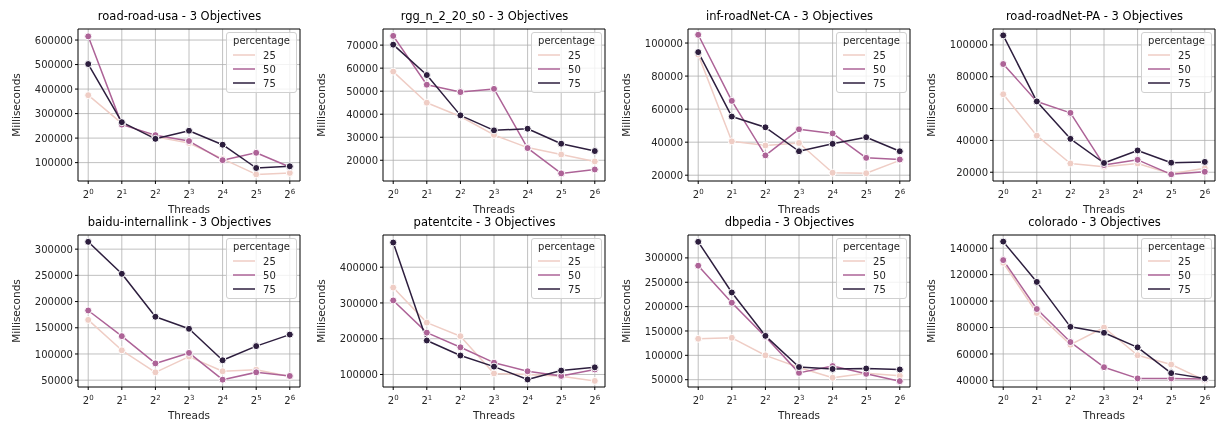 This screenshot has width=1231, height=427. I want to click on y-tick-label: 30000, so click(362, 137).